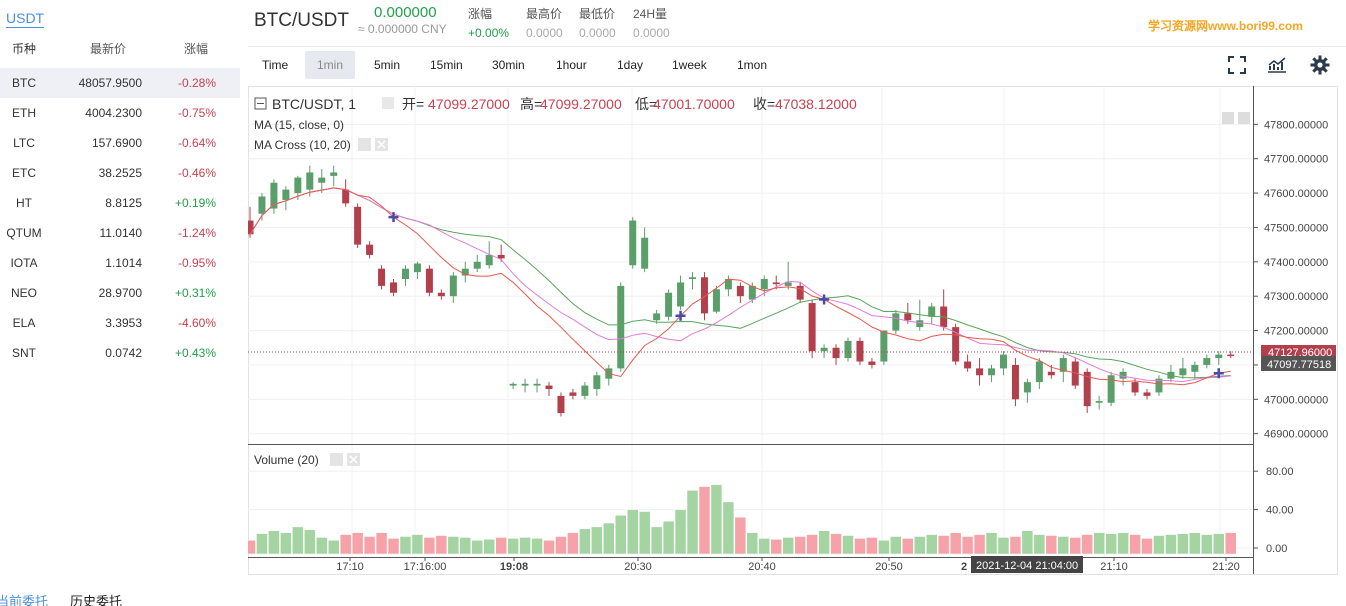 The height and width of the screenshot is (606, 1346). Describe the element at coordinates (1298, 352) in the screenshot. I see `current-price-badge` at that location.